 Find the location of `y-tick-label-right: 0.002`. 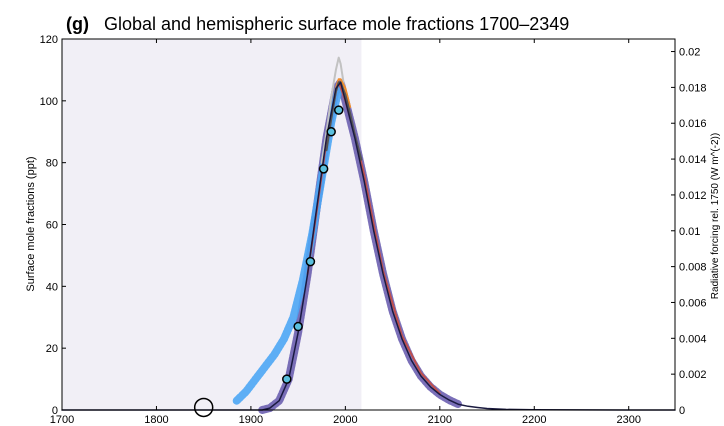

y-tick-label-right: 0.002 is located at coordinates (693, 375).